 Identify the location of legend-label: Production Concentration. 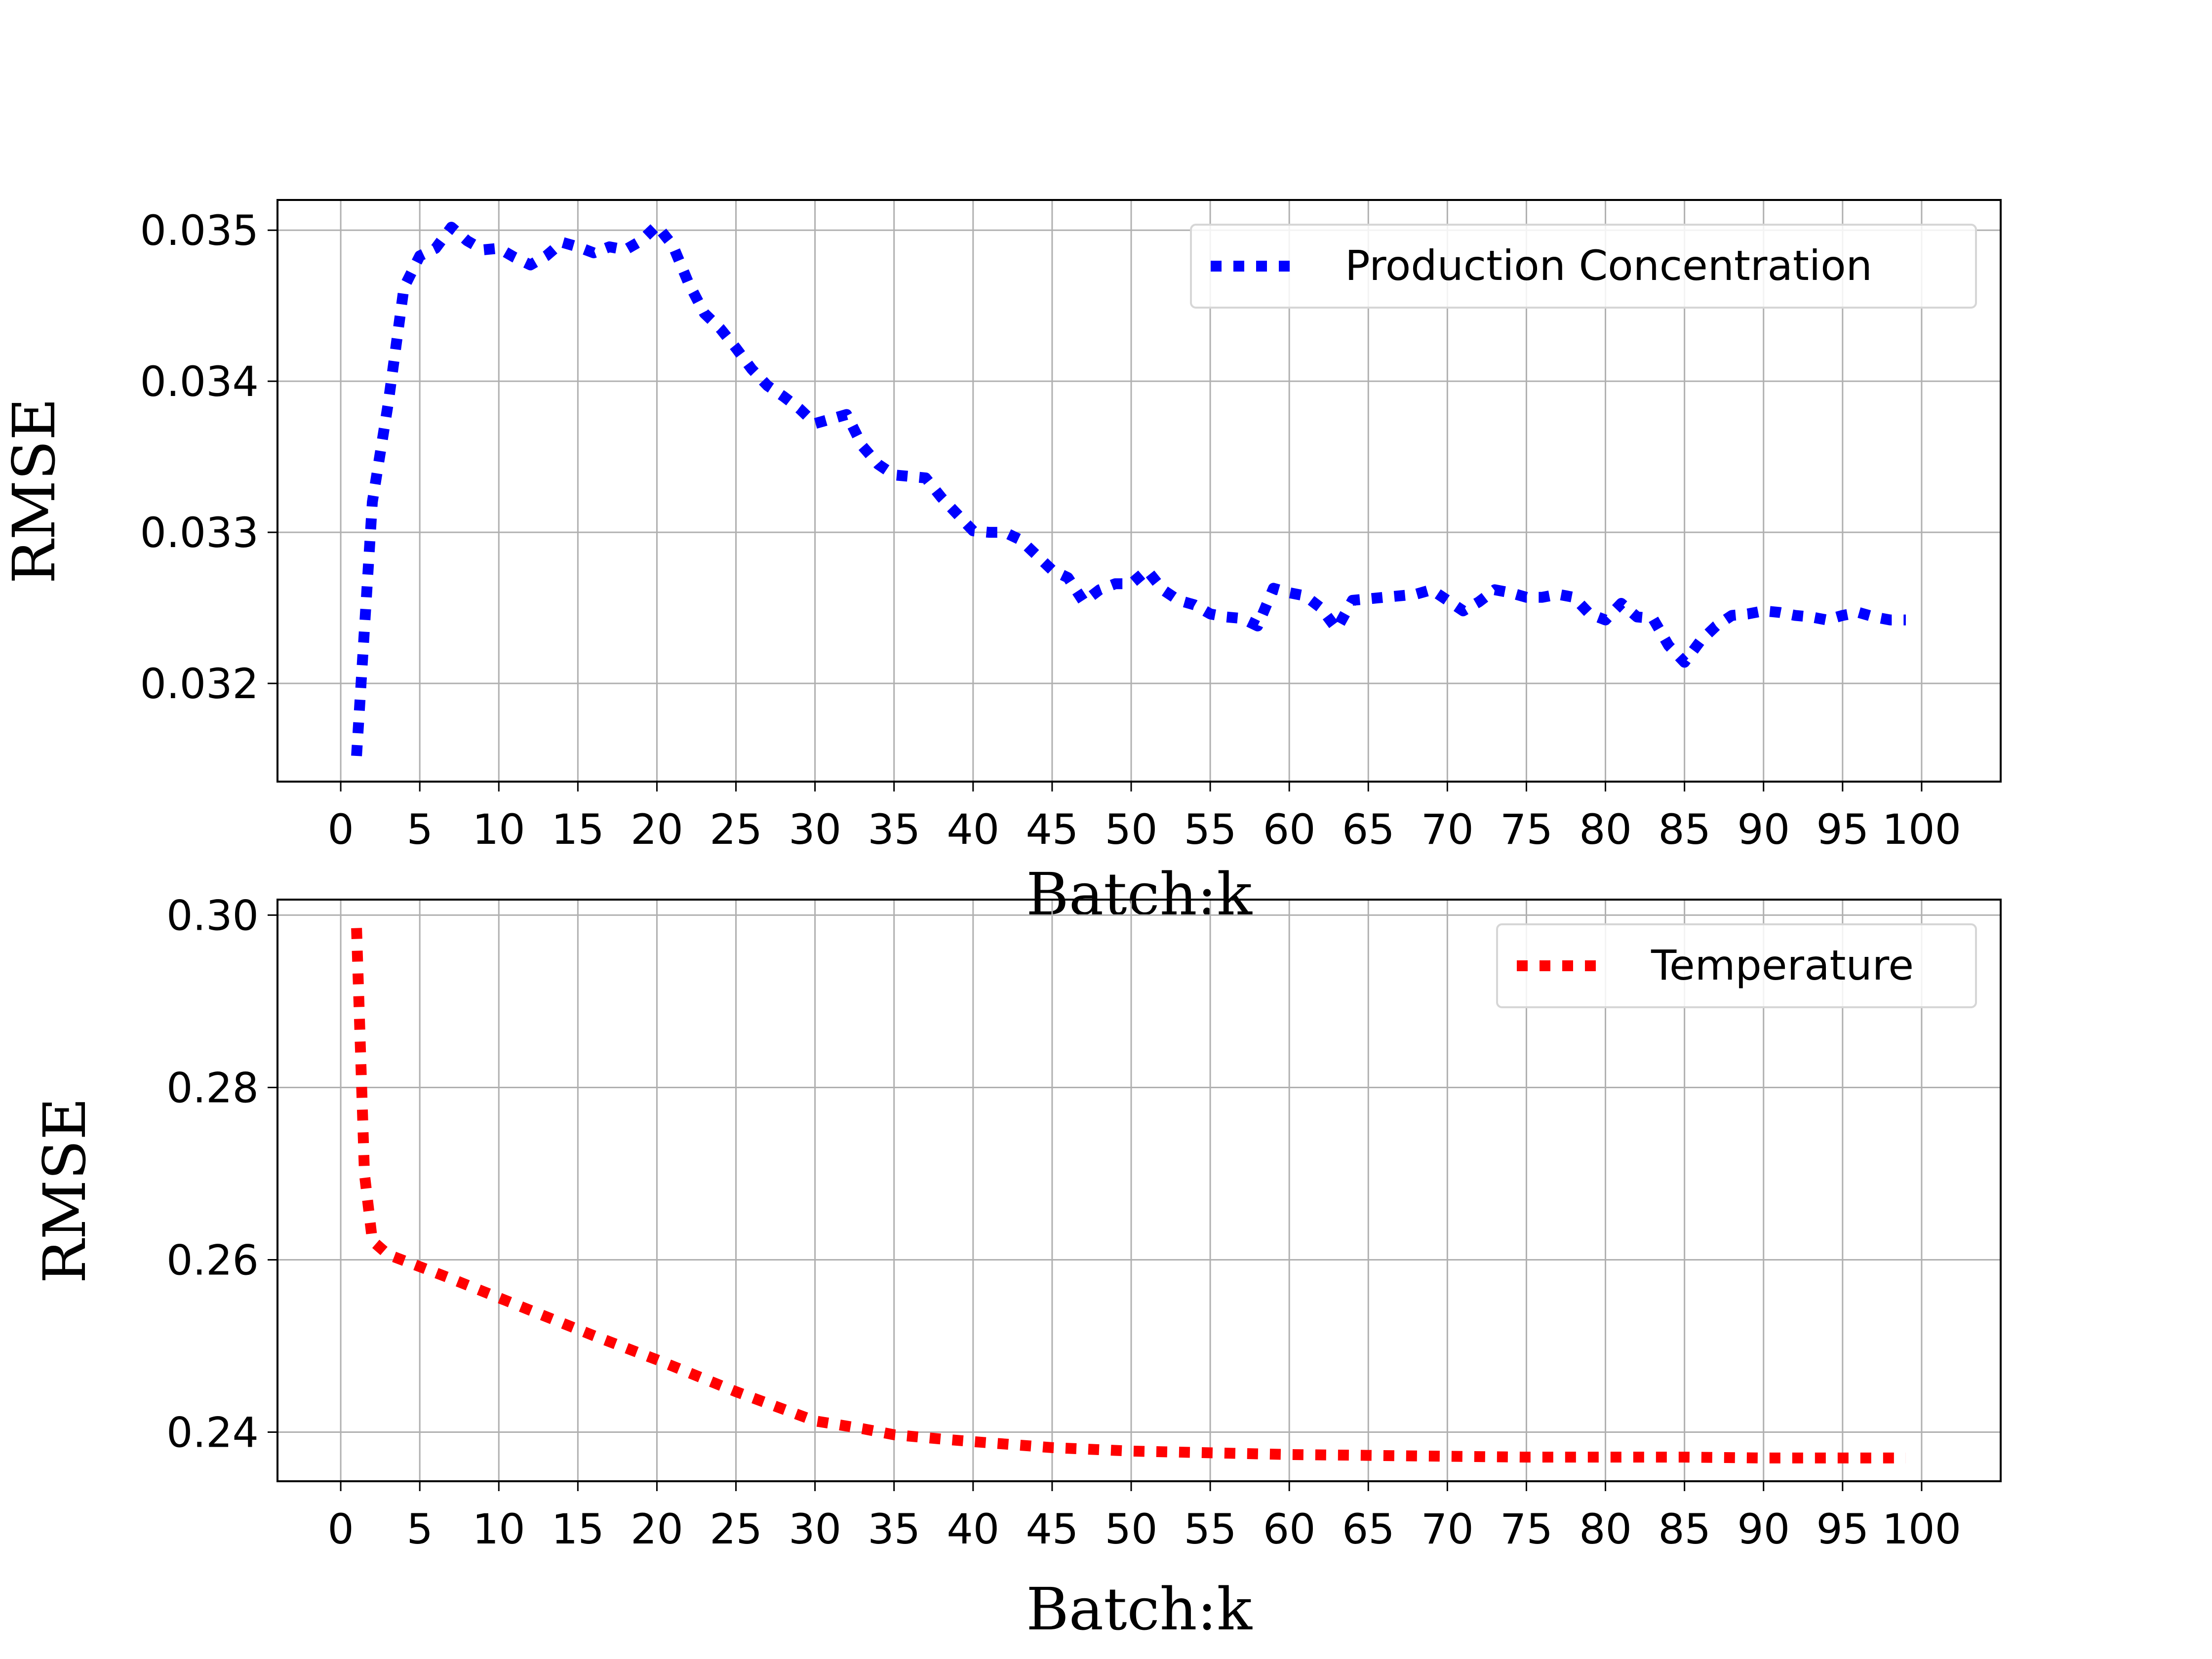
(1608, 266).